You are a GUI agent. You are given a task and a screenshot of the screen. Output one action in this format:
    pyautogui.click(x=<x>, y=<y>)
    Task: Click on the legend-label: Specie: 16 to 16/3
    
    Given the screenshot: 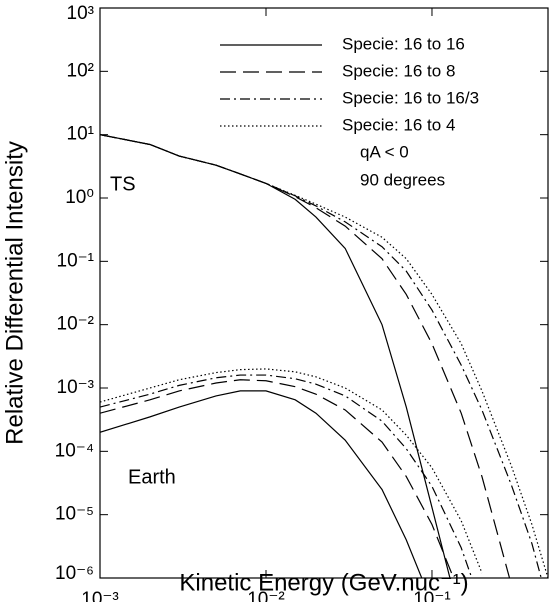 What is the action you would take?
    pyautogui.click(x=410, y=97)
    